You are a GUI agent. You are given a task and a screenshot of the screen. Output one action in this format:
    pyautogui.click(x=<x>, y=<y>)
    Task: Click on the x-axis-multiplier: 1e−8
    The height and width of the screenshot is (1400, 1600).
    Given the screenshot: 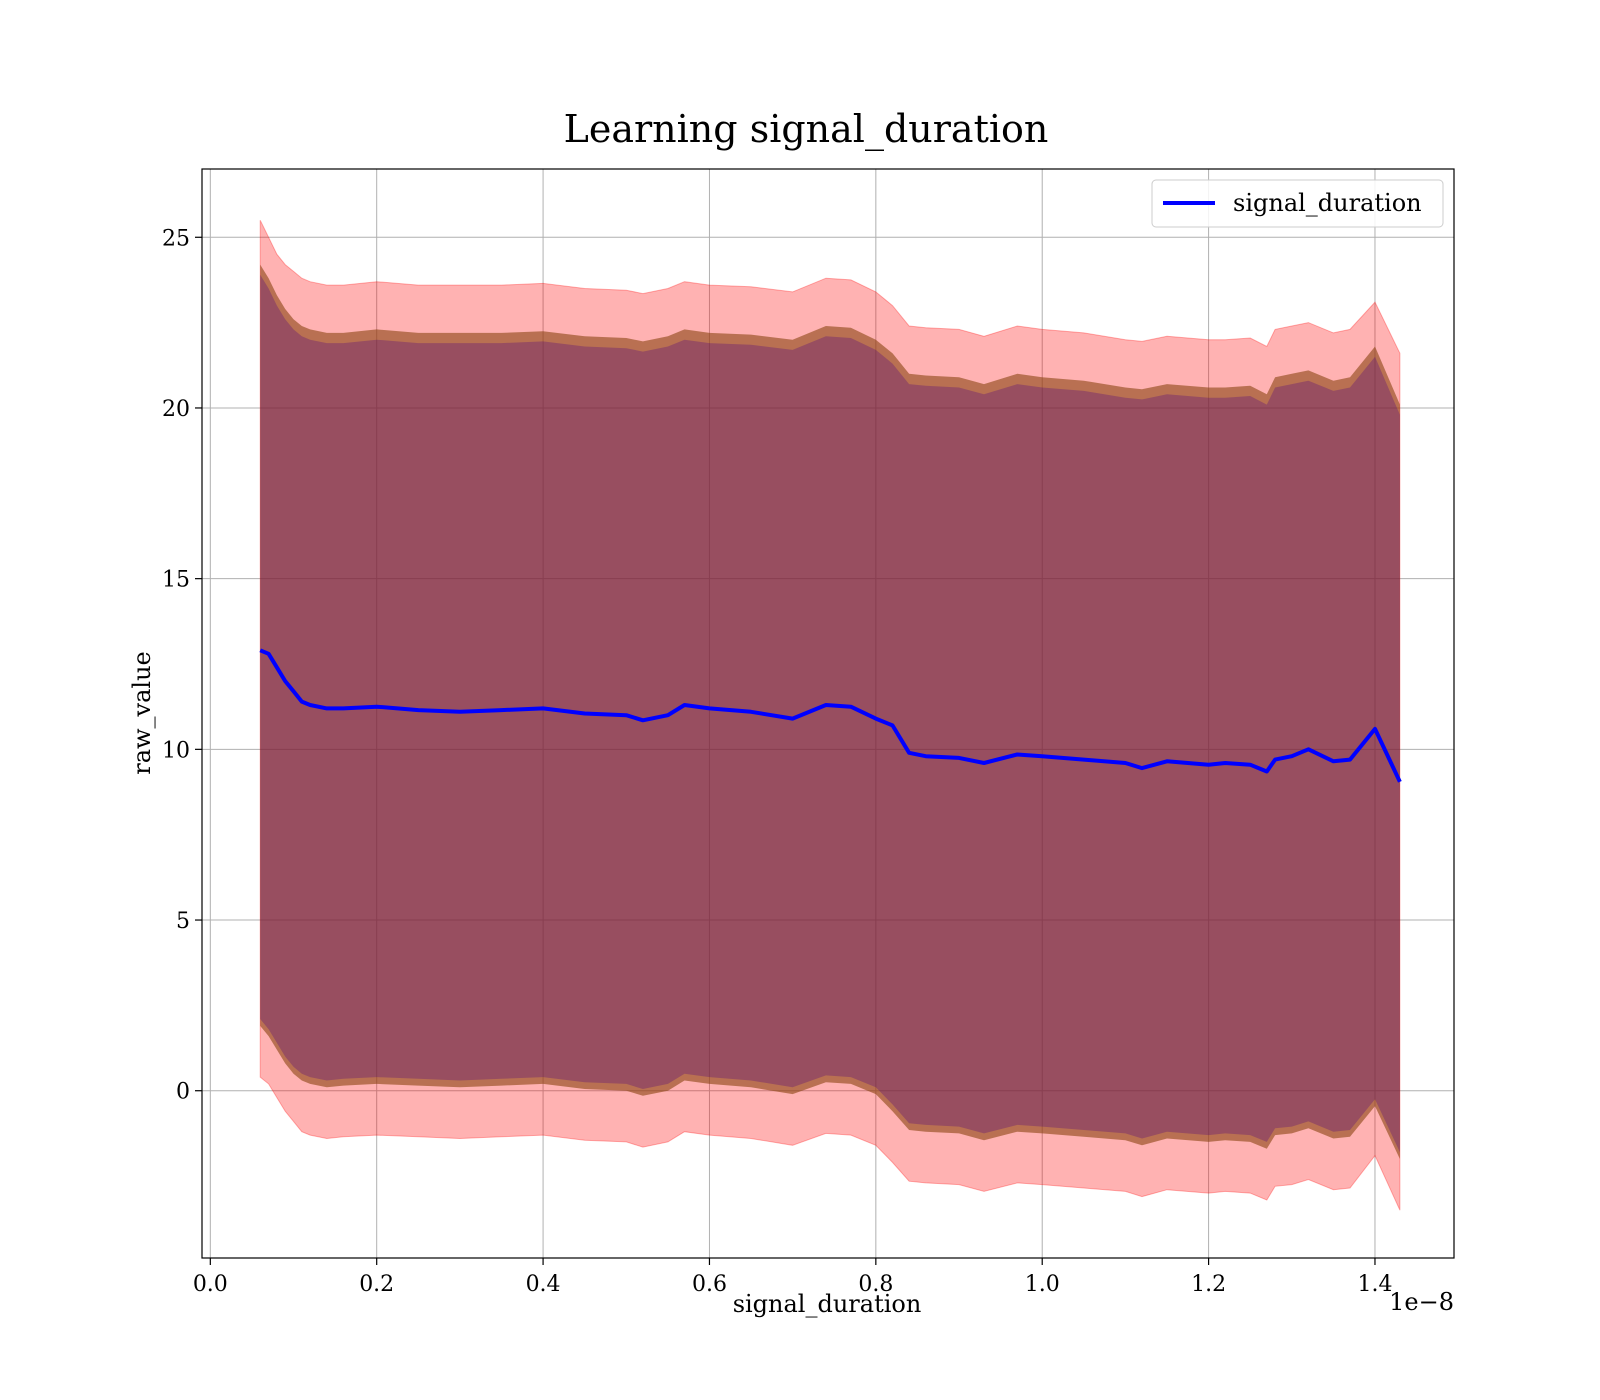 What is the action you would take?
    pyautogui.click(x=1421, y=1302)
    